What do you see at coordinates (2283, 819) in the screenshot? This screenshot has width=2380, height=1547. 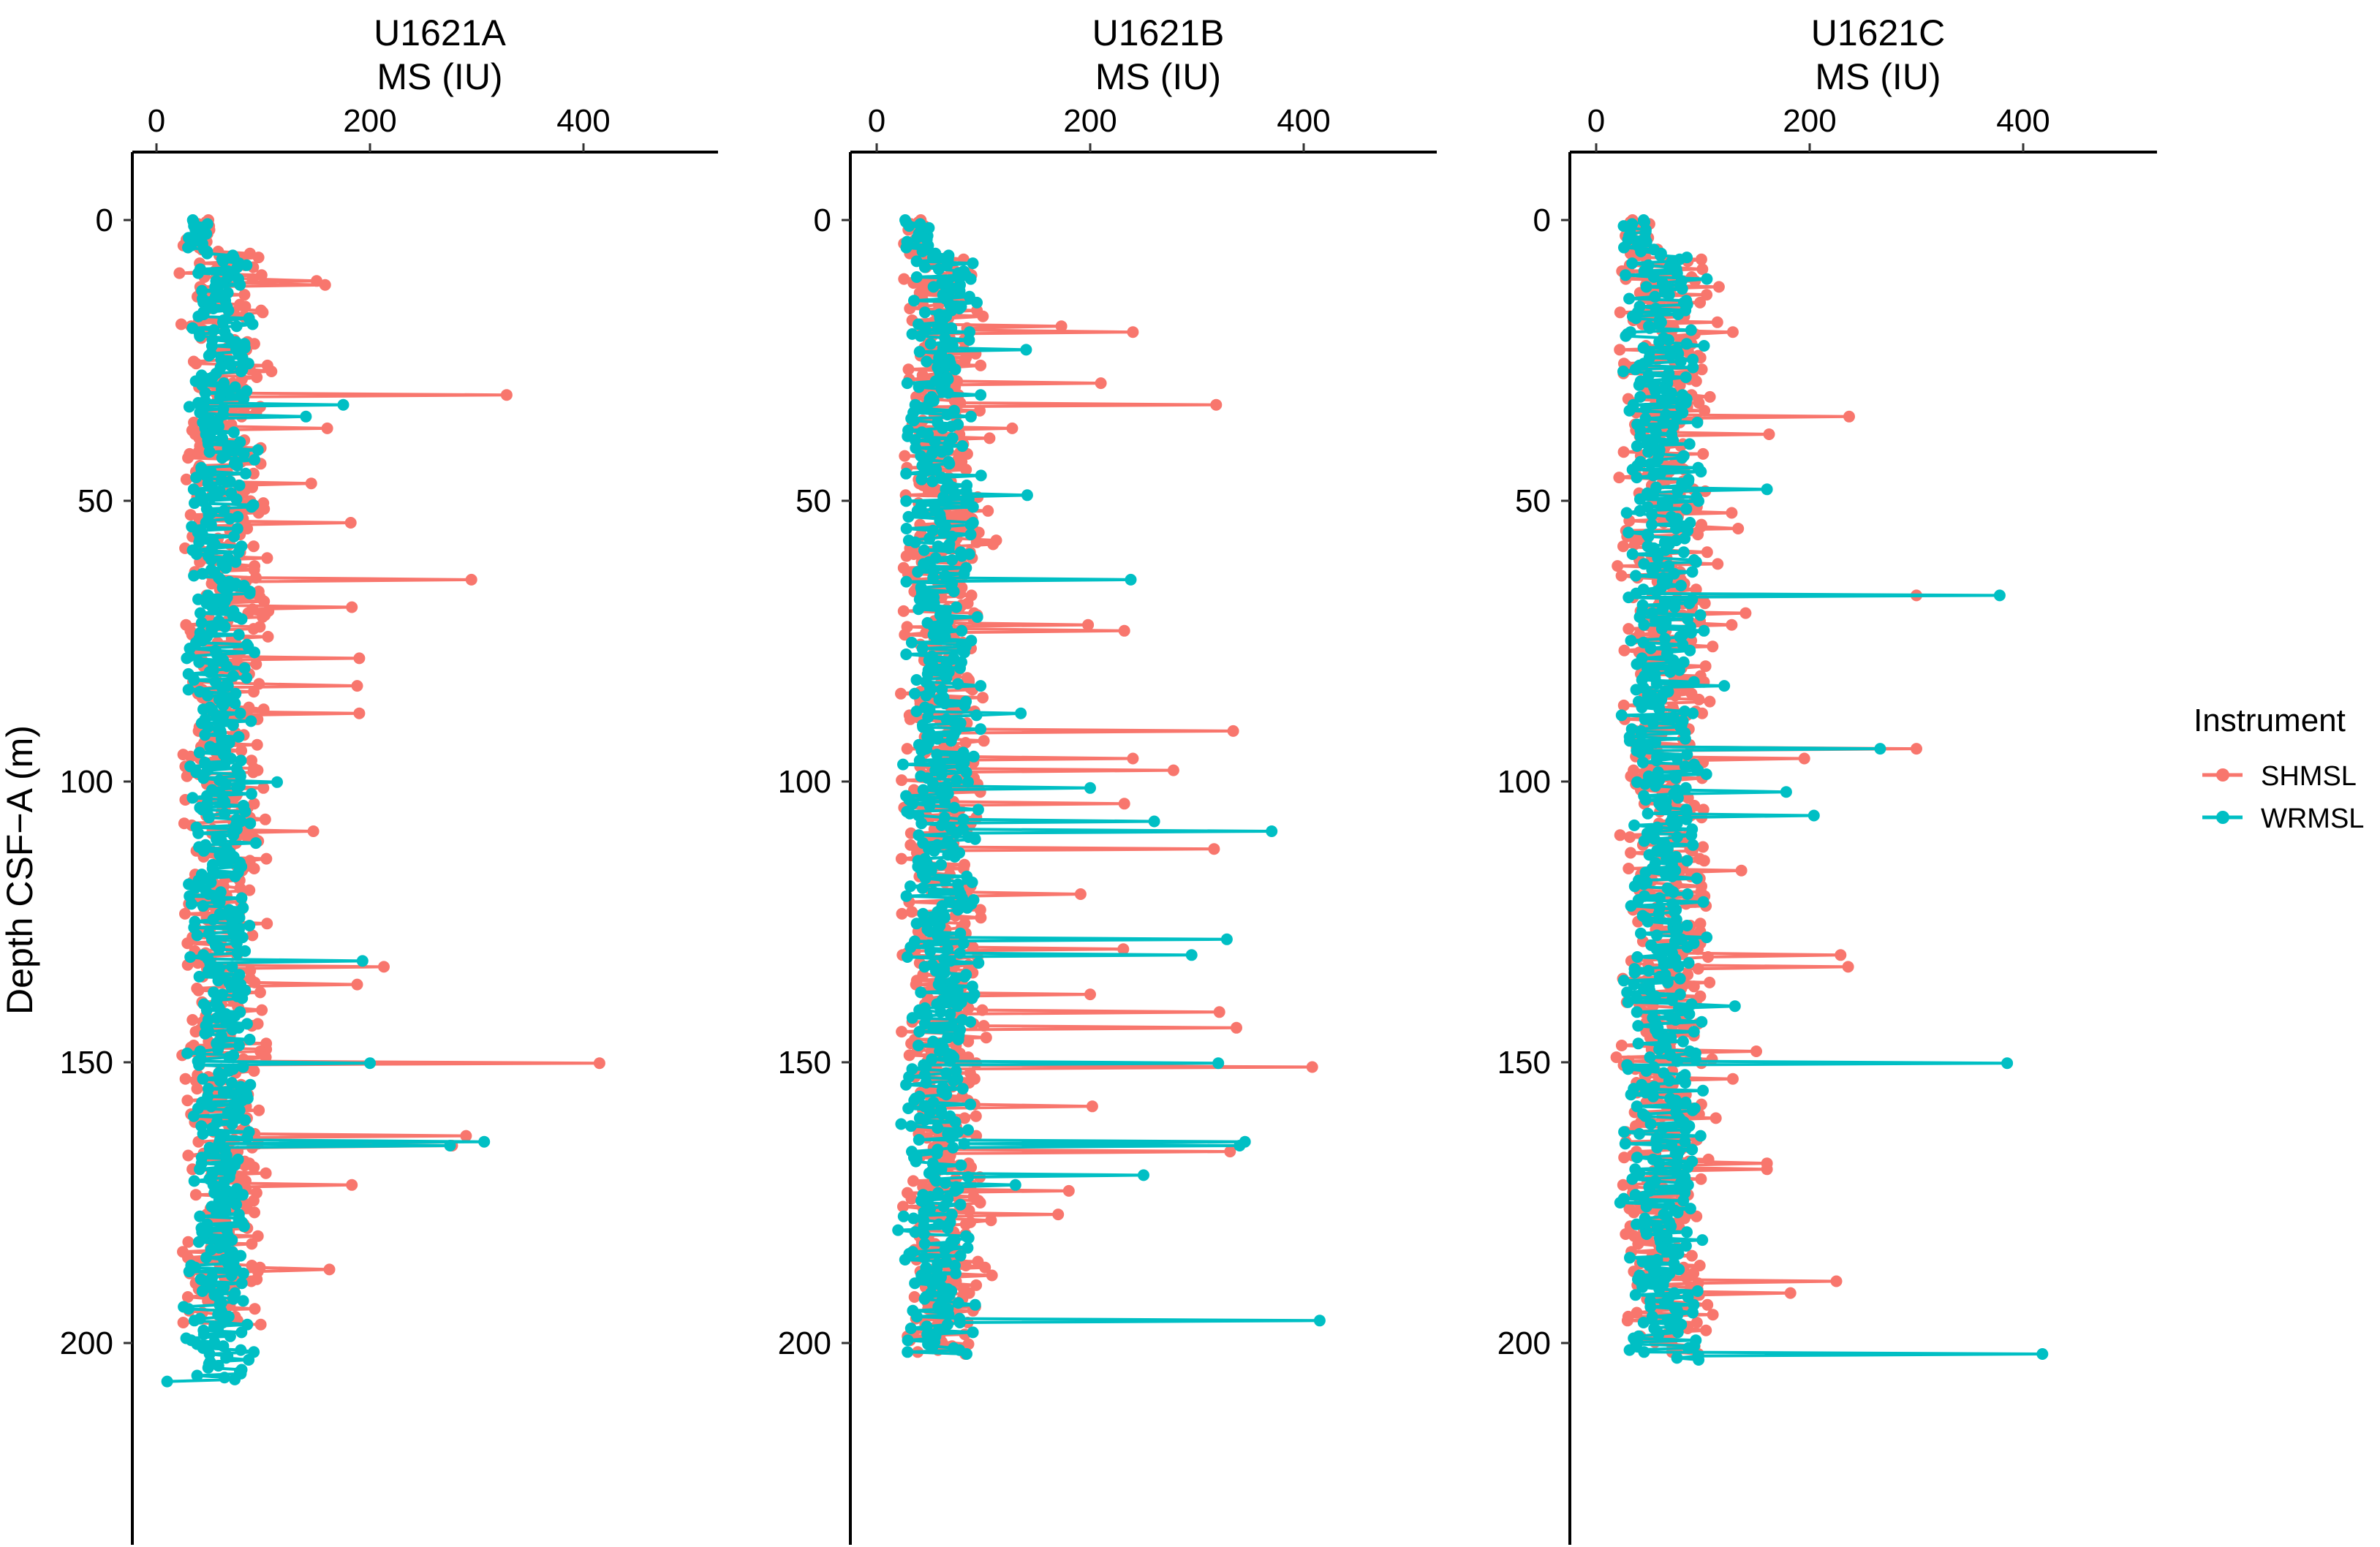 I see `legend-entry-wrmsl: WRMSL` at bounding box center [2283, 819].